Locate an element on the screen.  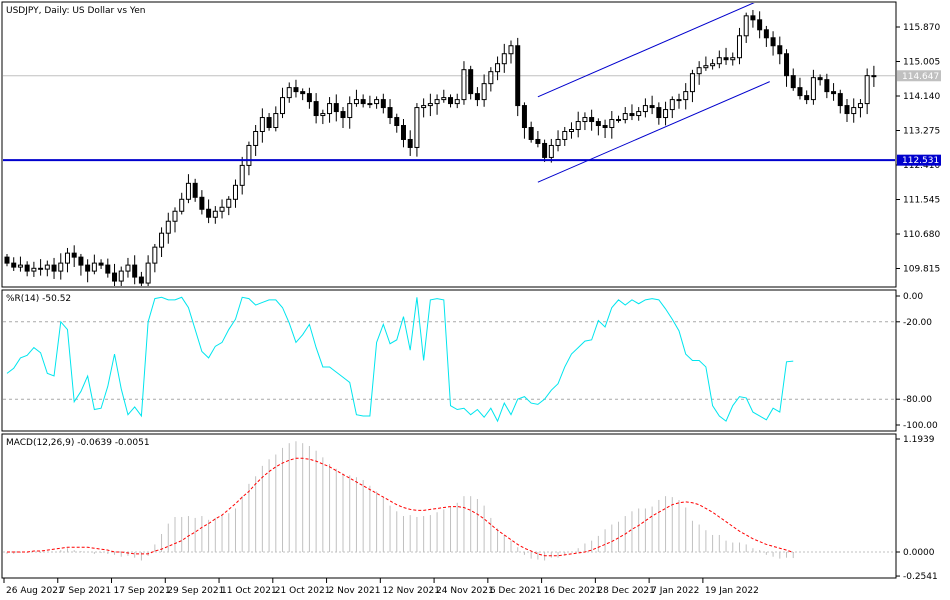
time-tick-label: 7 Jan 2022 is located at coordinates (675, 591).